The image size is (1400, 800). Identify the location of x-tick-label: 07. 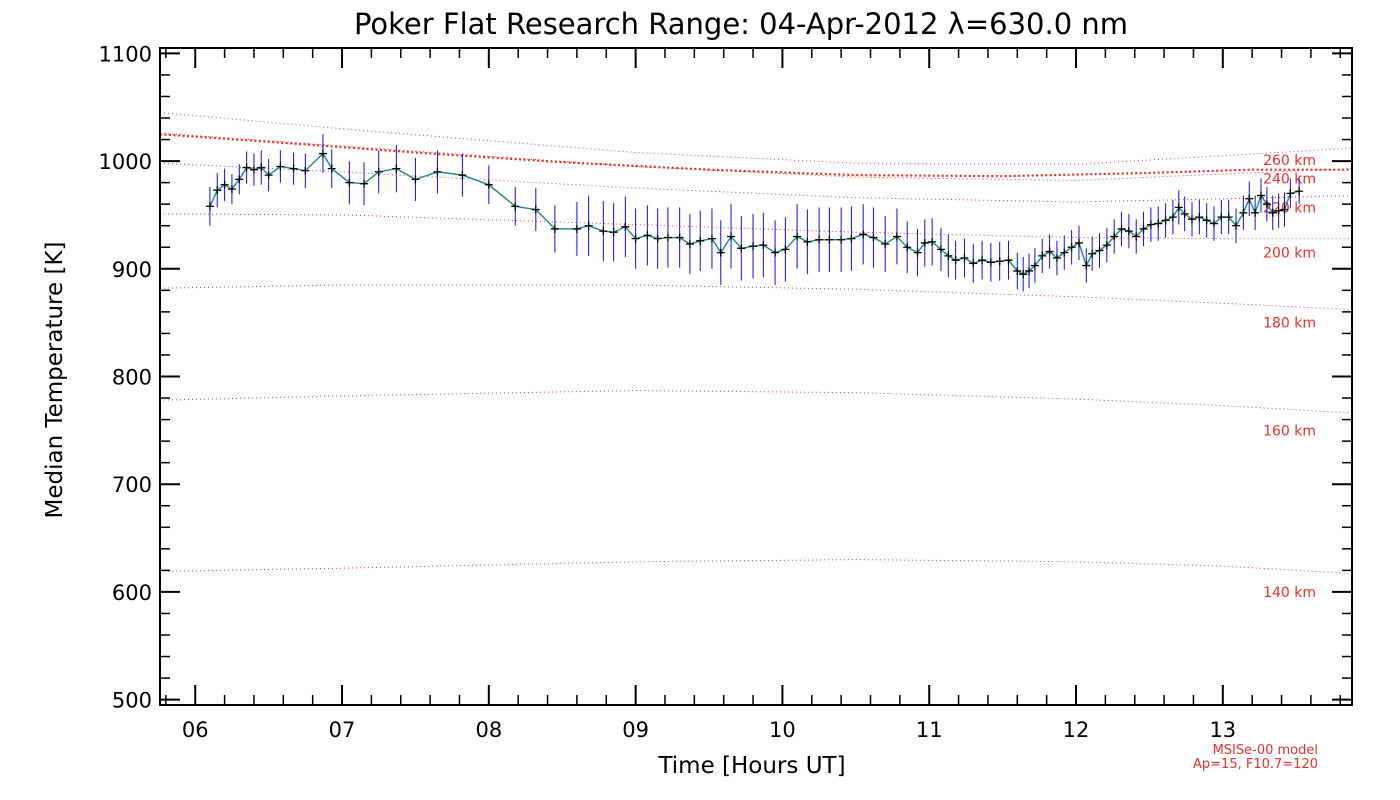
(342, 730).